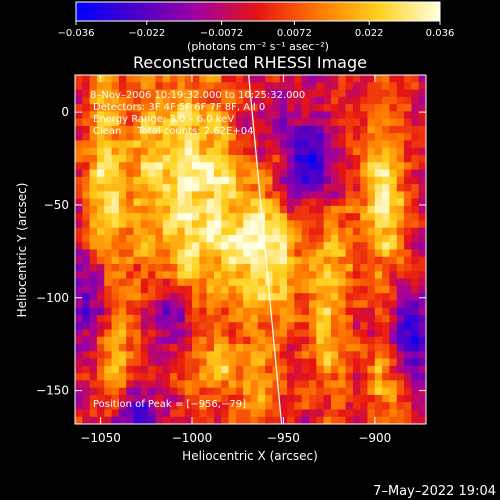  What do you see at coordinates (265, 249) in the screenshot?
I see `limb-line` at bounding box center [265, 249].